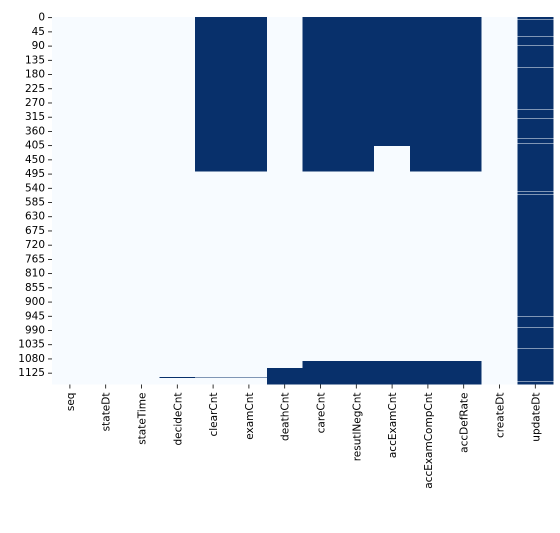 The image size is (560, 533). I want to click on y-tick-label: 270, so click(35, 103).